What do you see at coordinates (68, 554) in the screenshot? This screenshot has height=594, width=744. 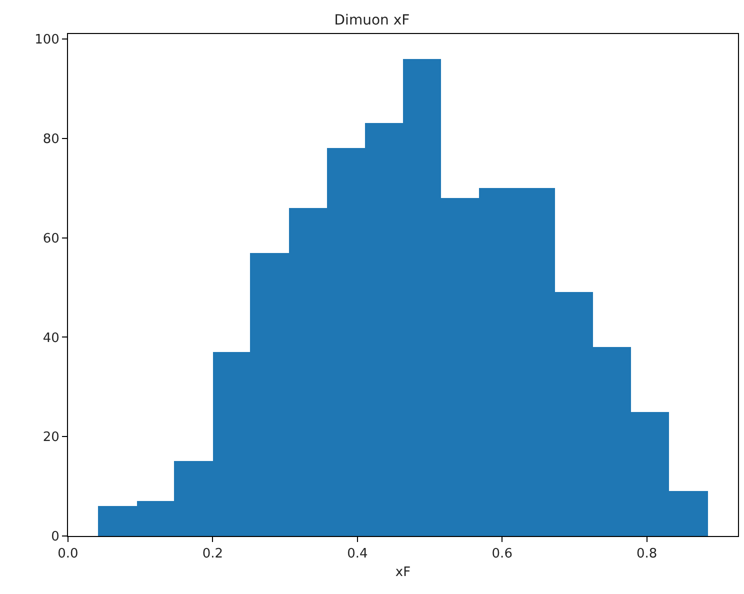 I see `x-tick-label: 0.0` at bounding box center [68, 554].